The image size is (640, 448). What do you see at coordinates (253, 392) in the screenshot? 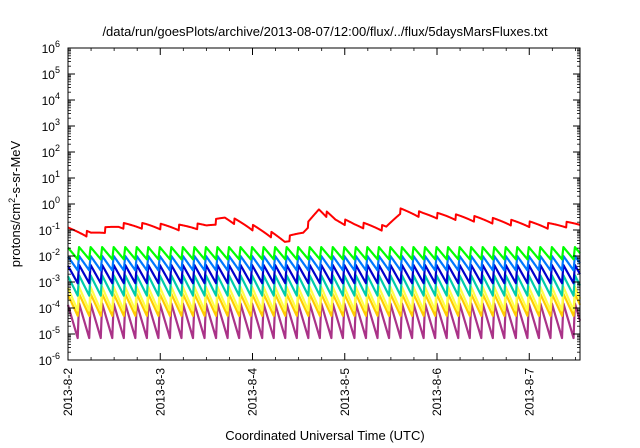
I see `x-tick-label: 2013-8-4` at bounding box center [253, 392].